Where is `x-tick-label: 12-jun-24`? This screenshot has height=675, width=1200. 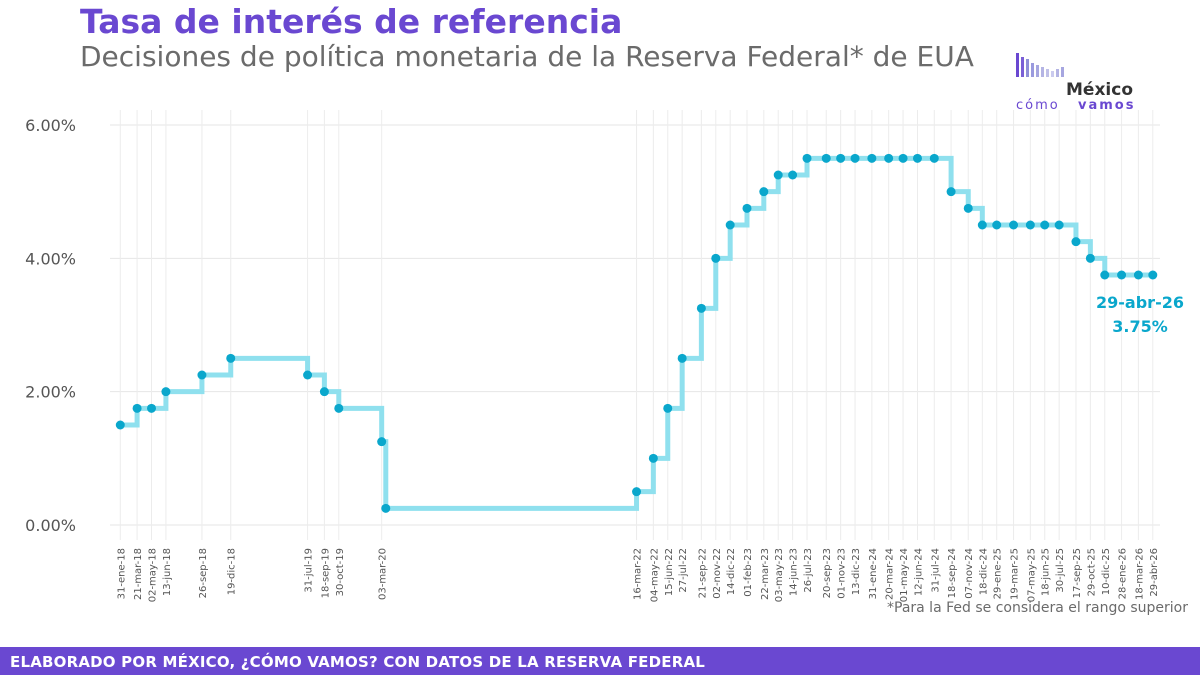
x-tick-label: 12-jun-24 is located at coordinates (918, 572).